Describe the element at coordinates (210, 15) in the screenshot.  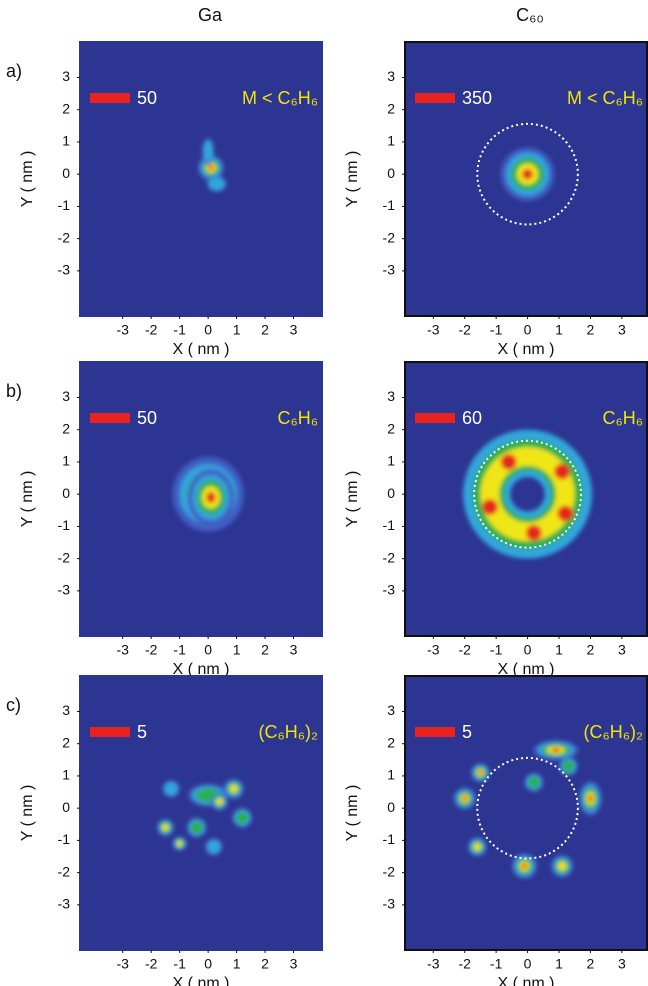
I see `column-header: Ga` at that location.